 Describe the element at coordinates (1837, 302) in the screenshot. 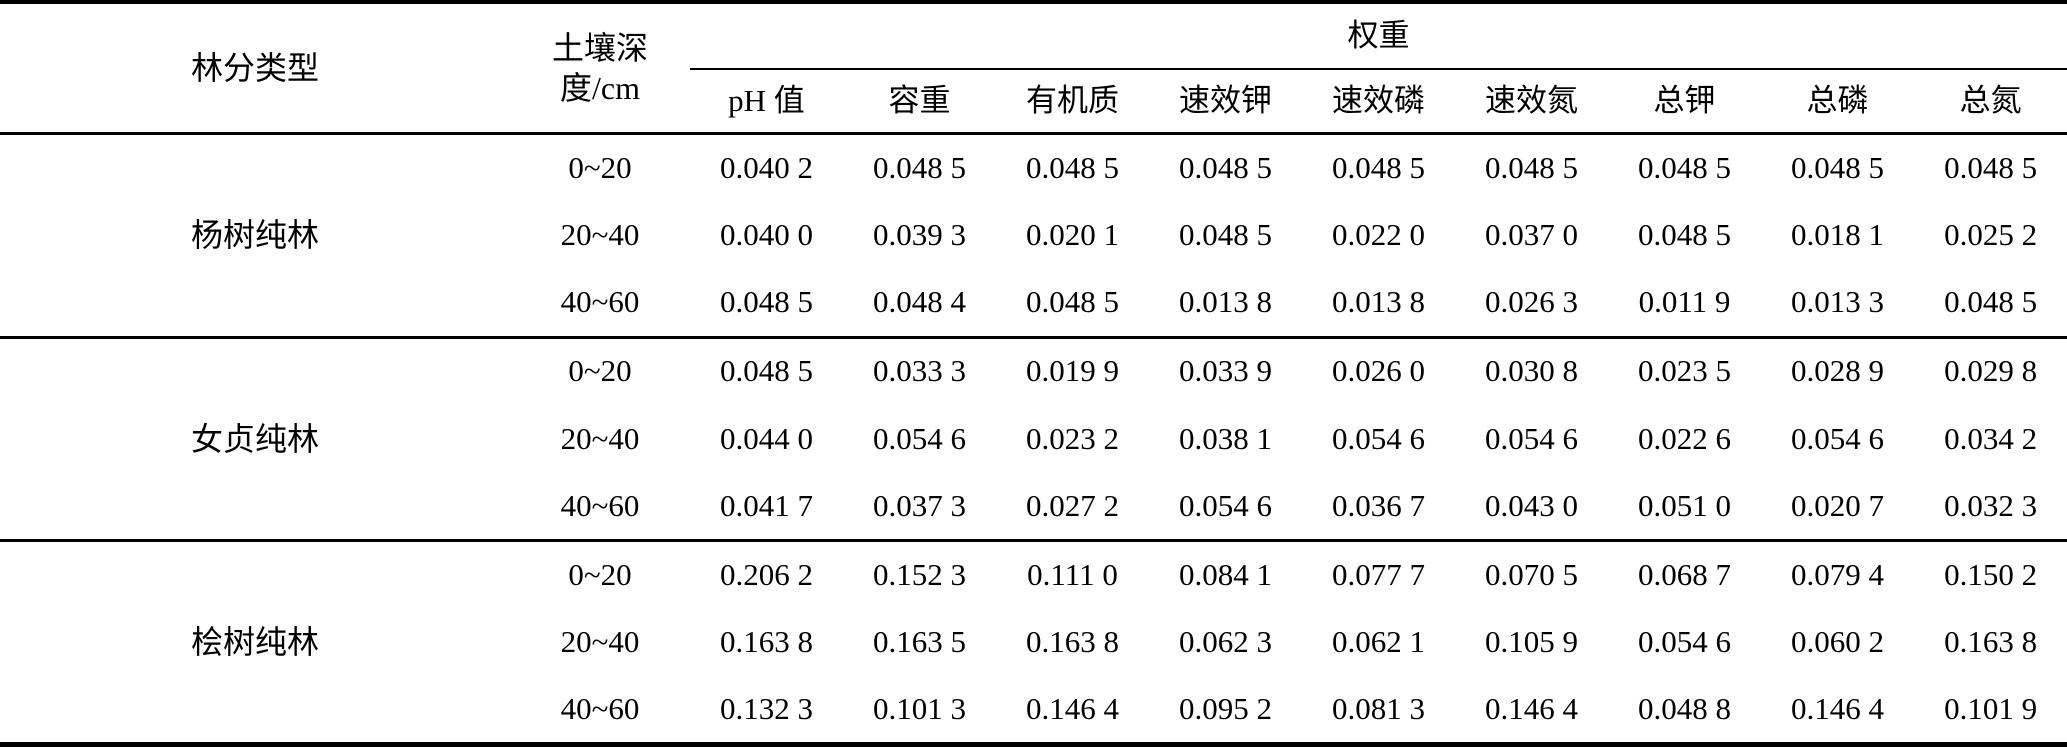

I see `value-cell: 0.013 3` at that location.